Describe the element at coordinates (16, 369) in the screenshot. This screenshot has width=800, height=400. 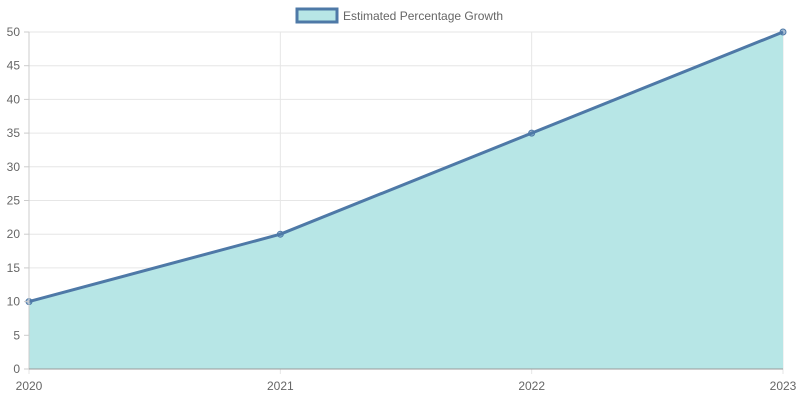
I see `y-tick-label: 0` at that location.